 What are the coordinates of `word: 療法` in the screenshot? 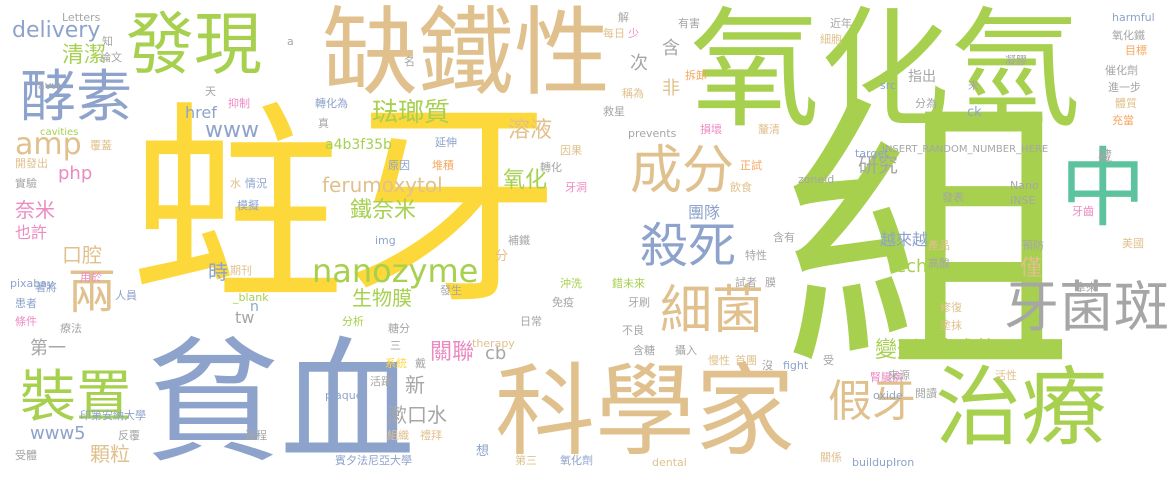 It's located at (71, 328).